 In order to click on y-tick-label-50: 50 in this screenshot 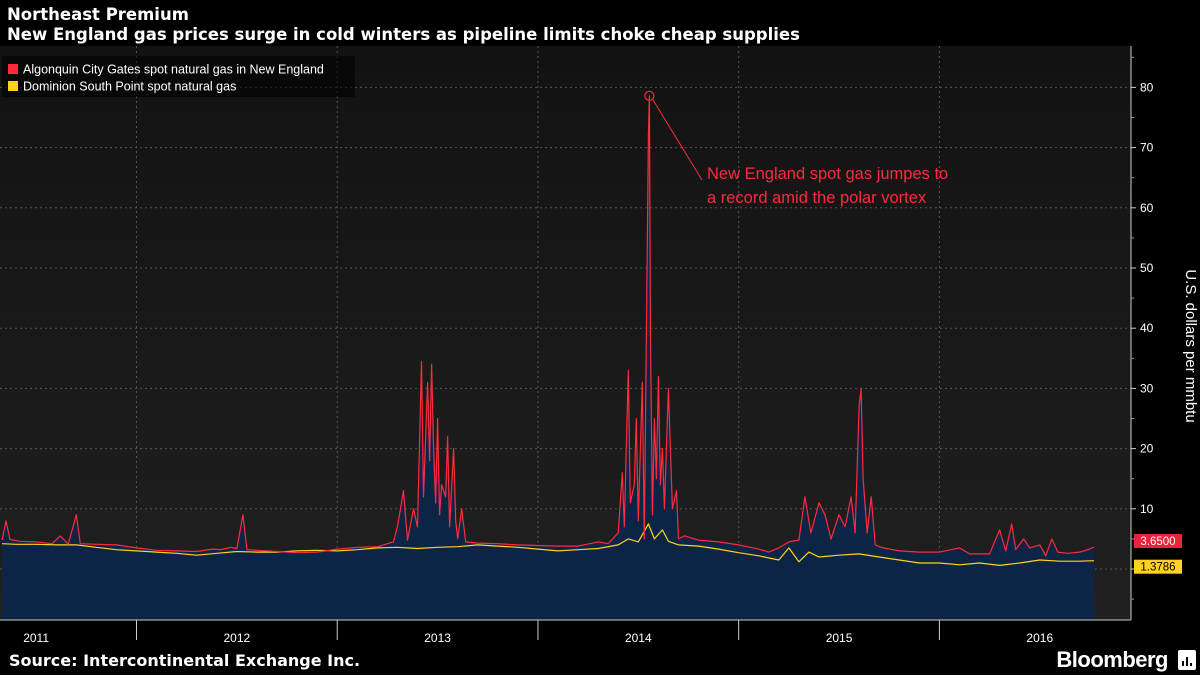, I will do `click(1147, 268)`.